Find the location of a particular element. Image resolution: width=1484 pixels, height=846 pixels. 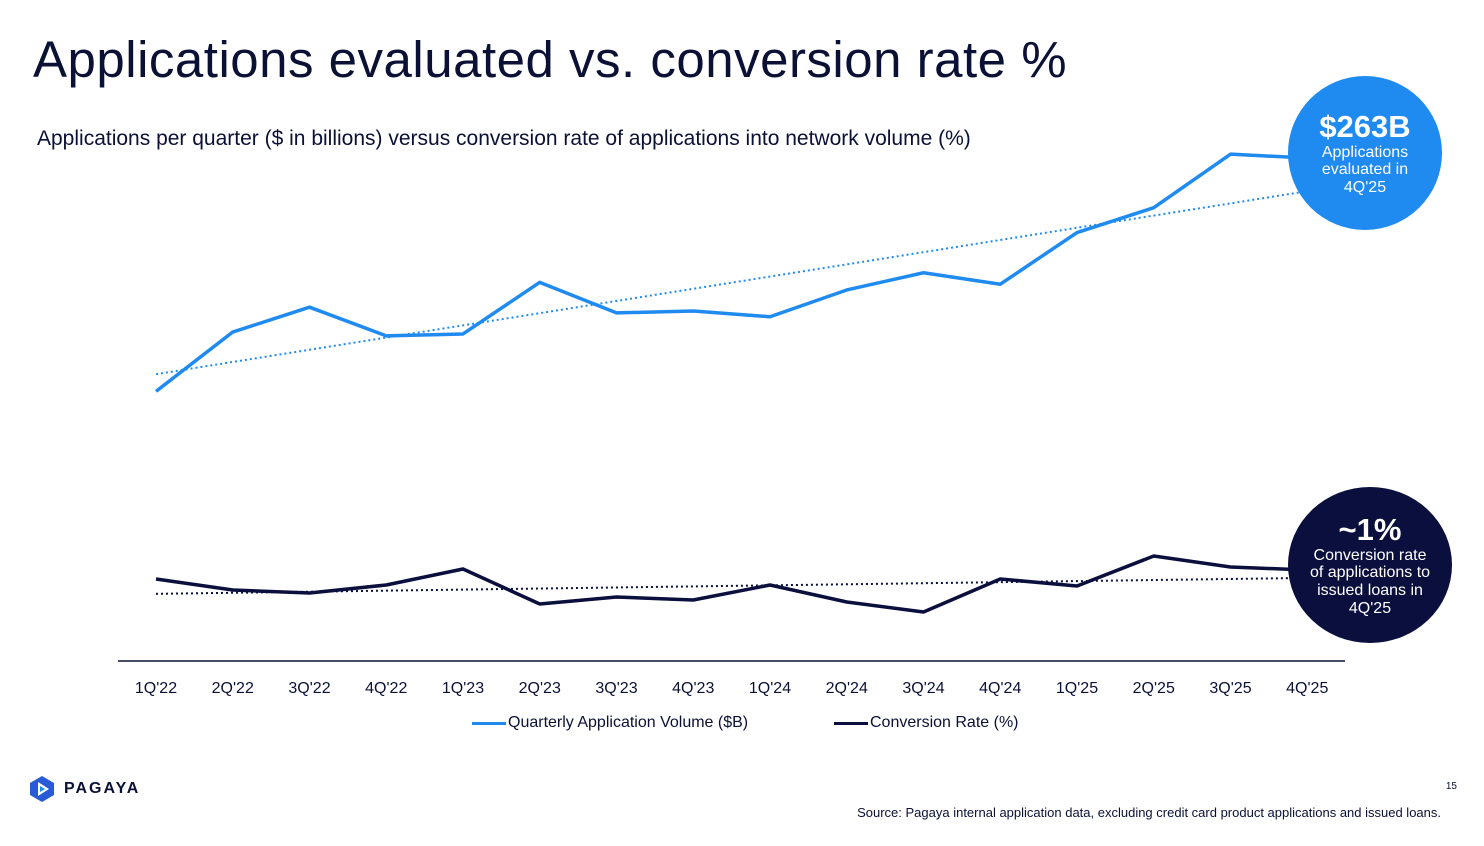

logo-text: PAGAYA is located at coordinates (102, 788).